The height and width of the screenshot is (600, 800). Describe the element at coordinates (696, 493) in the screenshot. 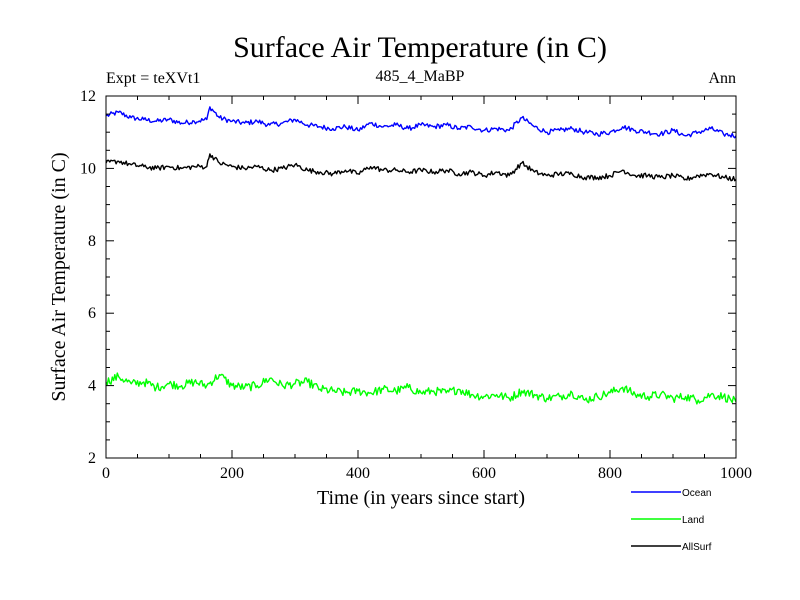

I see `legend-label: Ocean` at that location.